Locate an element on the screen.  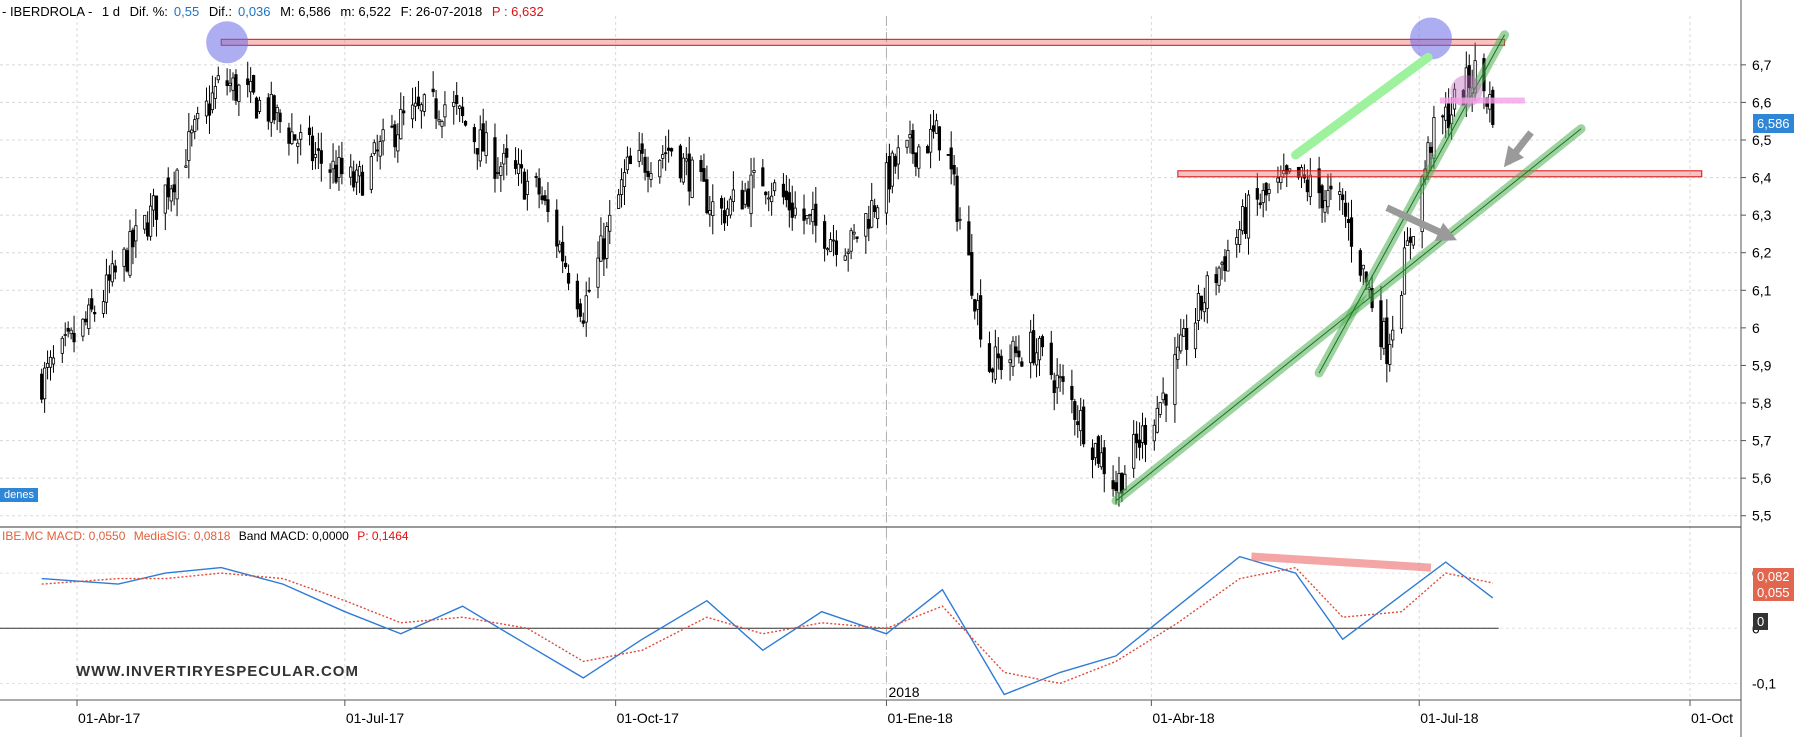
dif-label: Dif.: is located at coordinates (220, 11).